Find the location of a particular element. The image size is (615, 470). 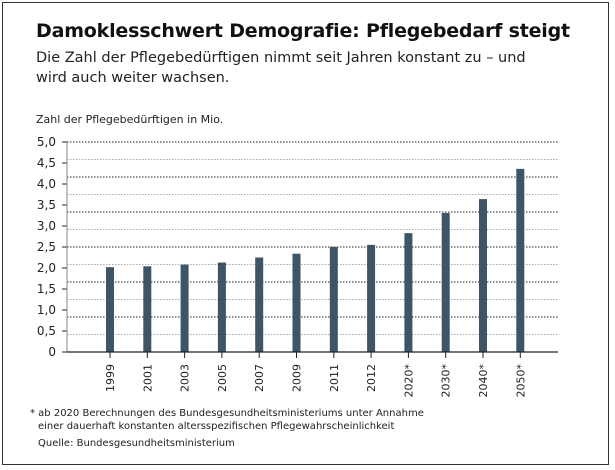

x-tick-label: 2020* is located at coordinates (408, 381).